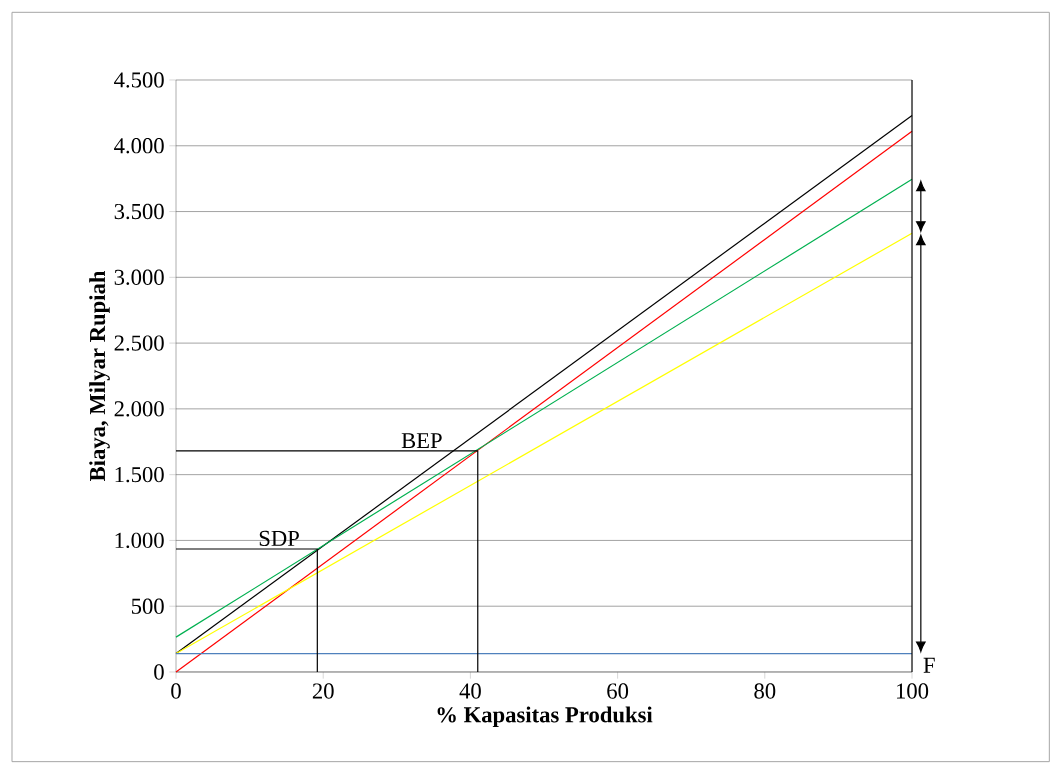 This screenshot has height=763, width=1059. What do you see at coordinates (279, 538) in the screenshot?
I see `annotation: SDP` at bounding box center [279, 538].